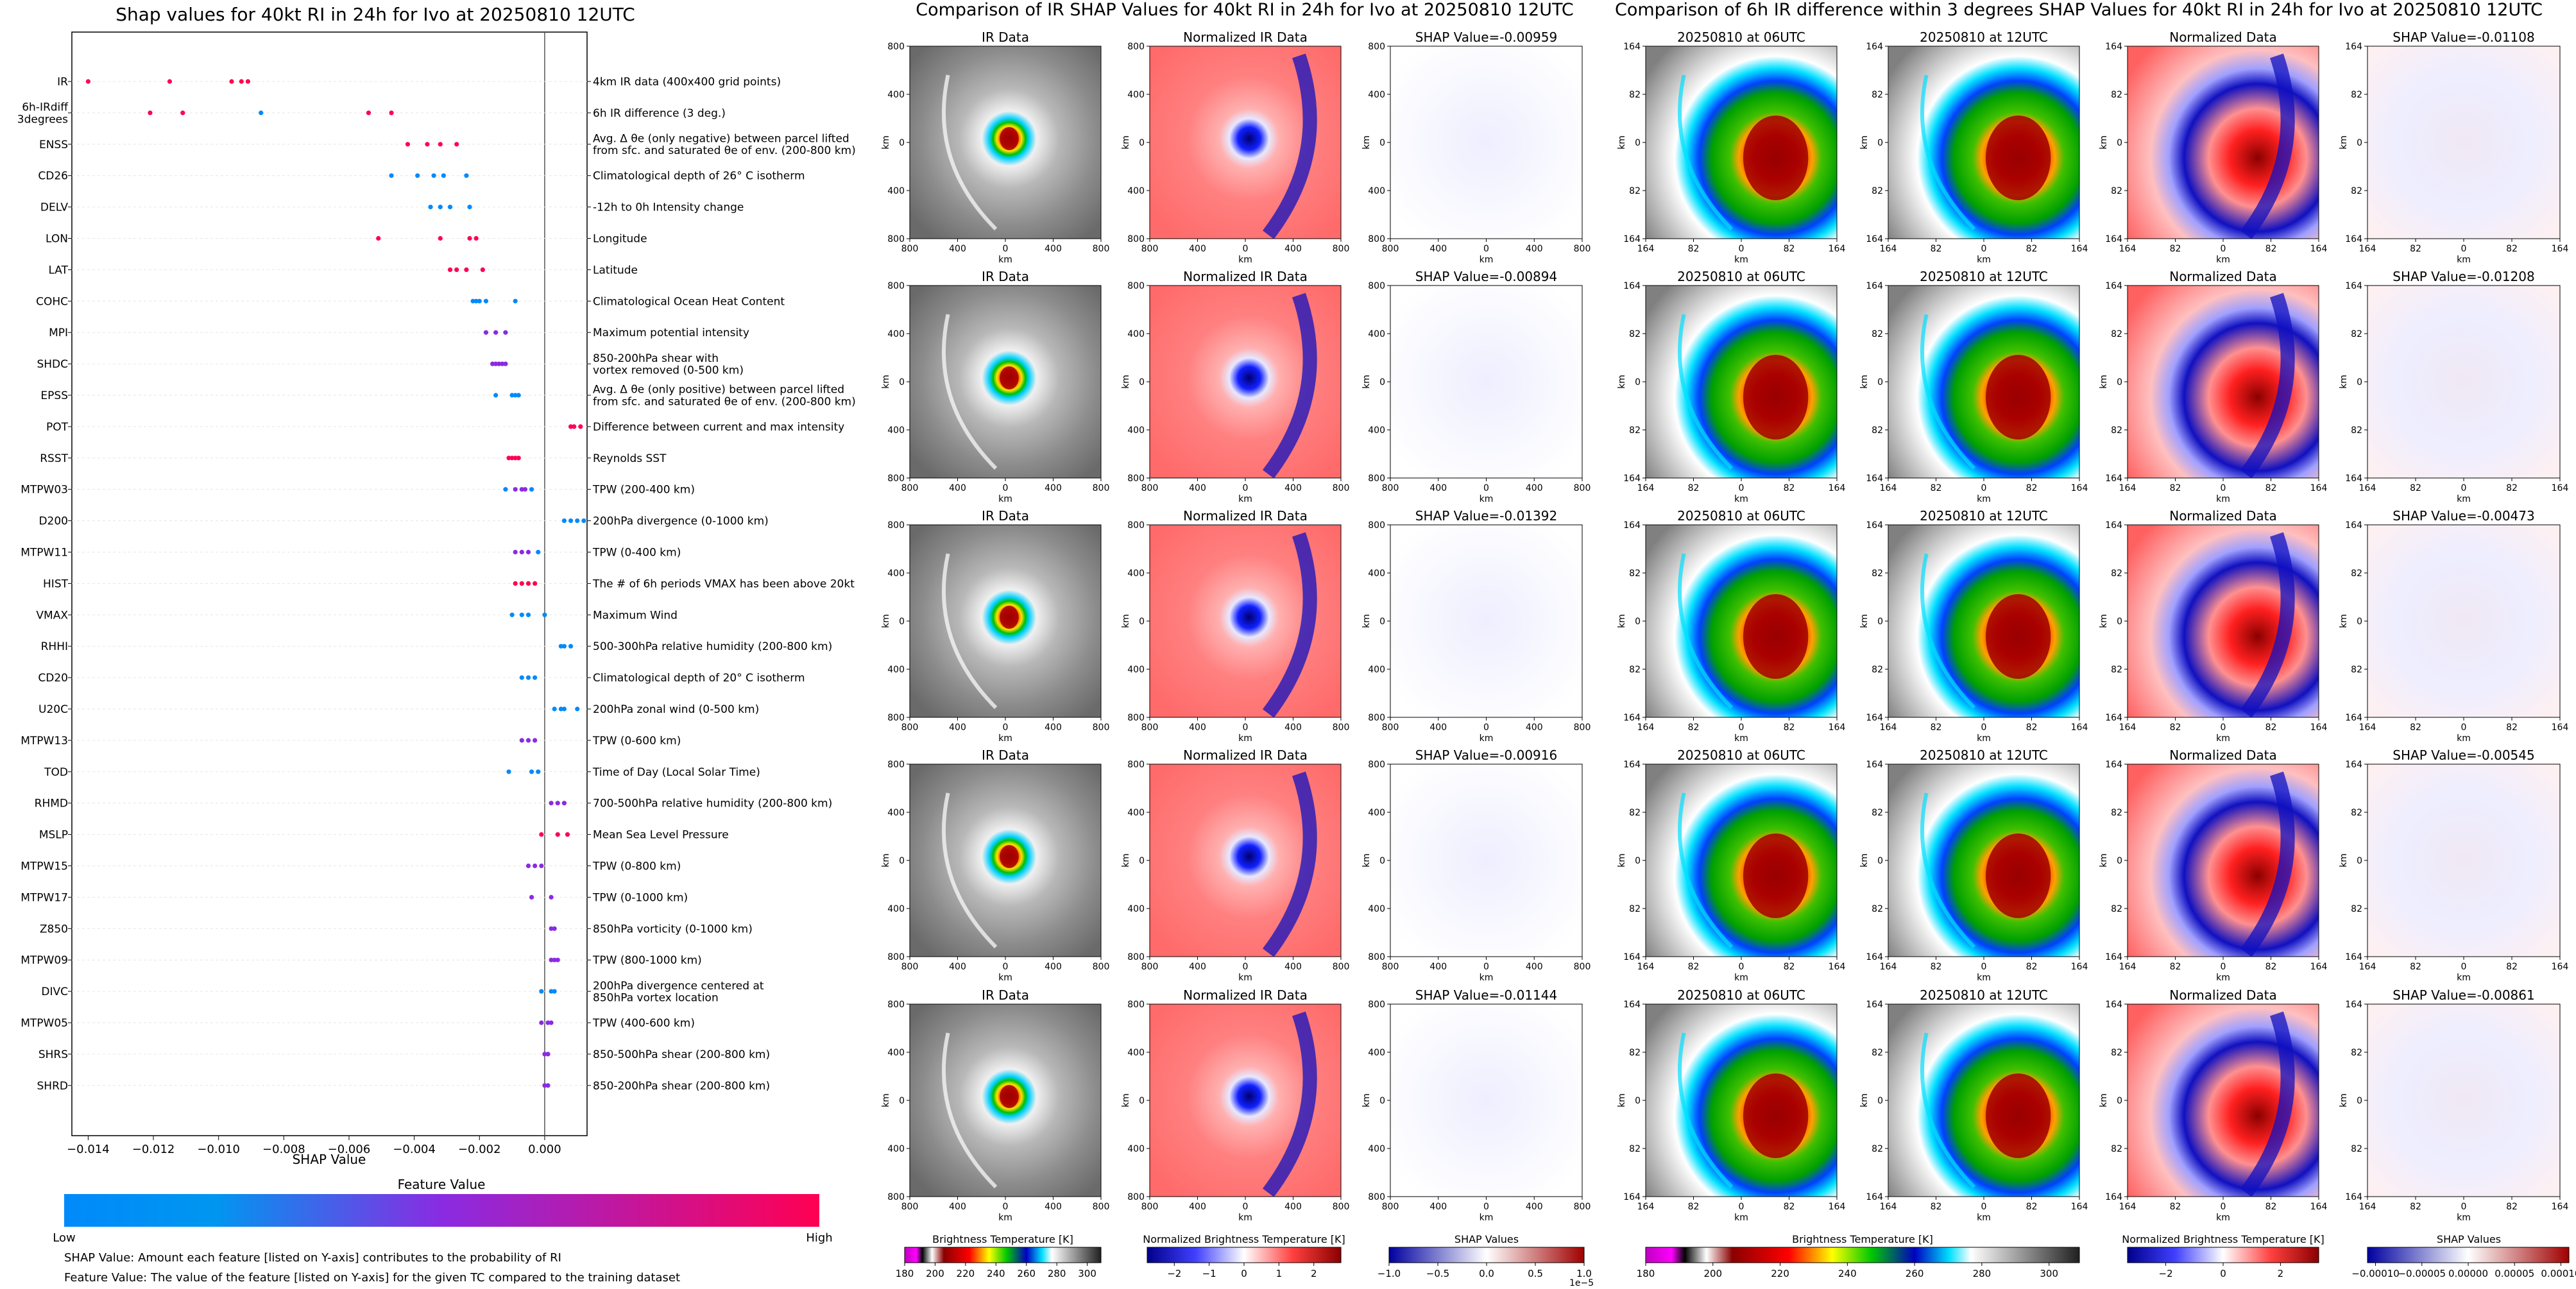 This screenshot has height=1289, width=2576. Describe the element at coordinates (1712, 1273) in the screenshot. I see `cbar-tick-label: 200` at that location.